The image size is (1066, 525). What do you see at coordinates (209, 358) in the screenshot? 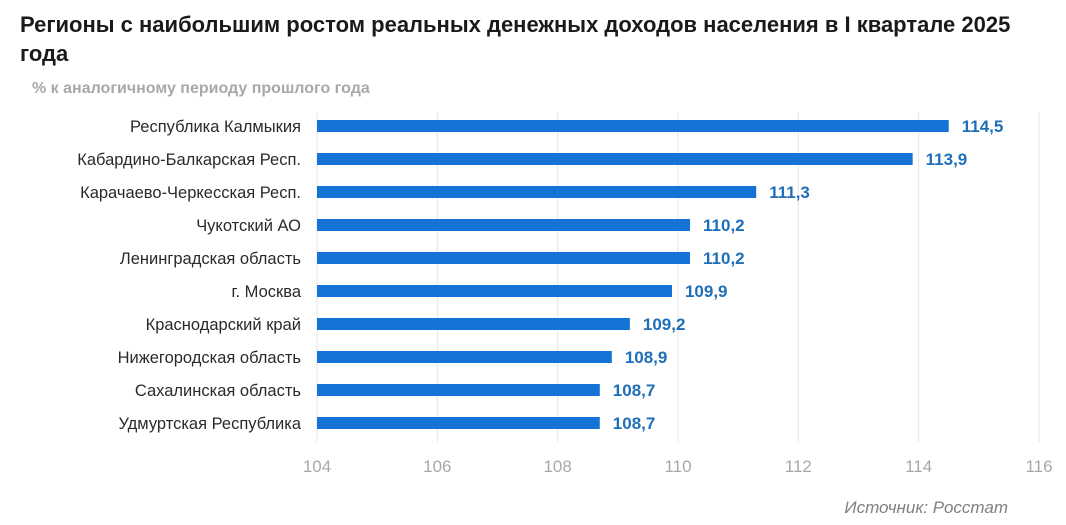
I see `category-label: Нижегородская область` at bounding box center [209, 358].